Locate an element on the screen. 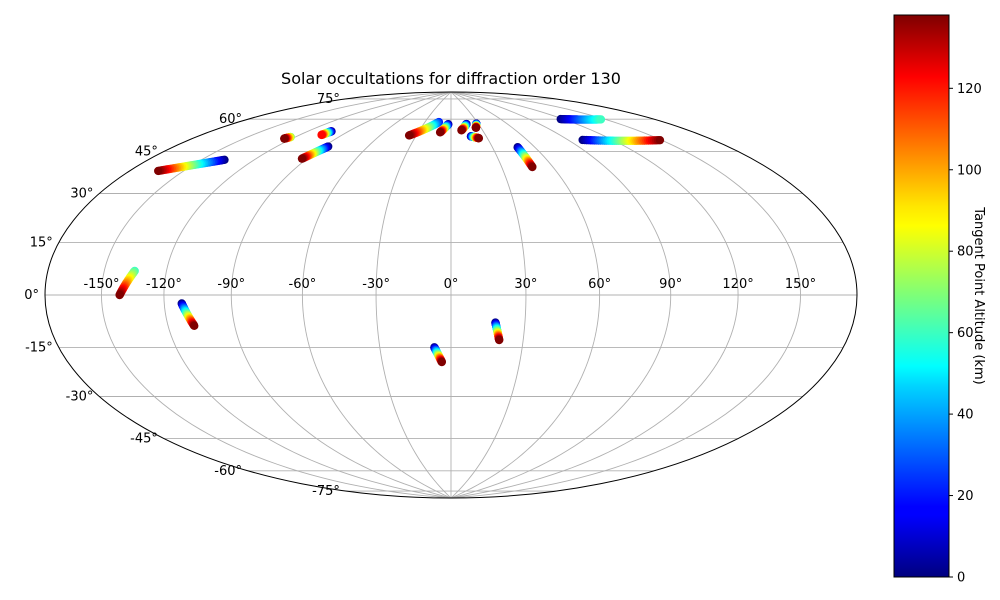 This screenshot has height=600, width=1000. latitude-tick-label: 75° is located at coordinates (328, 99).